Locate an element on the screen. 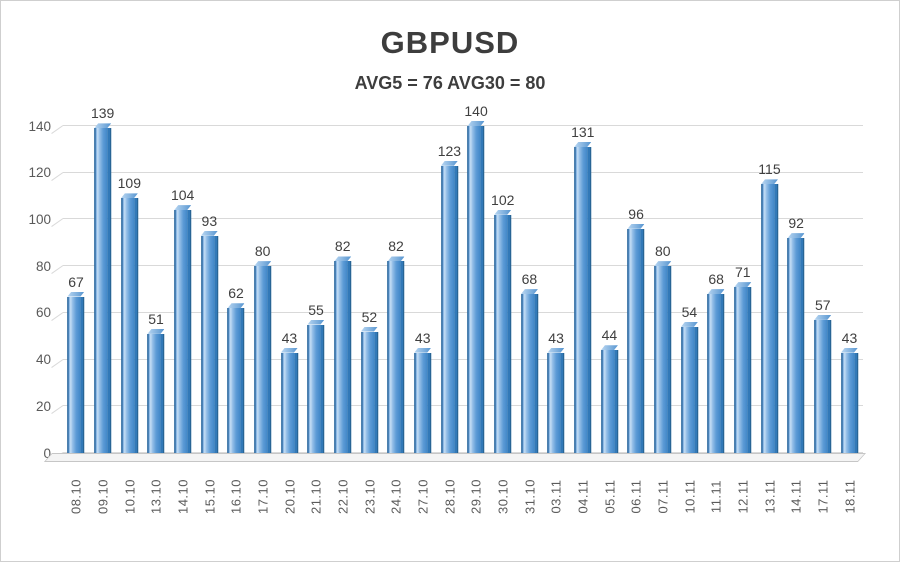 This screenshot has height=562, width=900. bar: 123 is located at coordinates (449, 298).